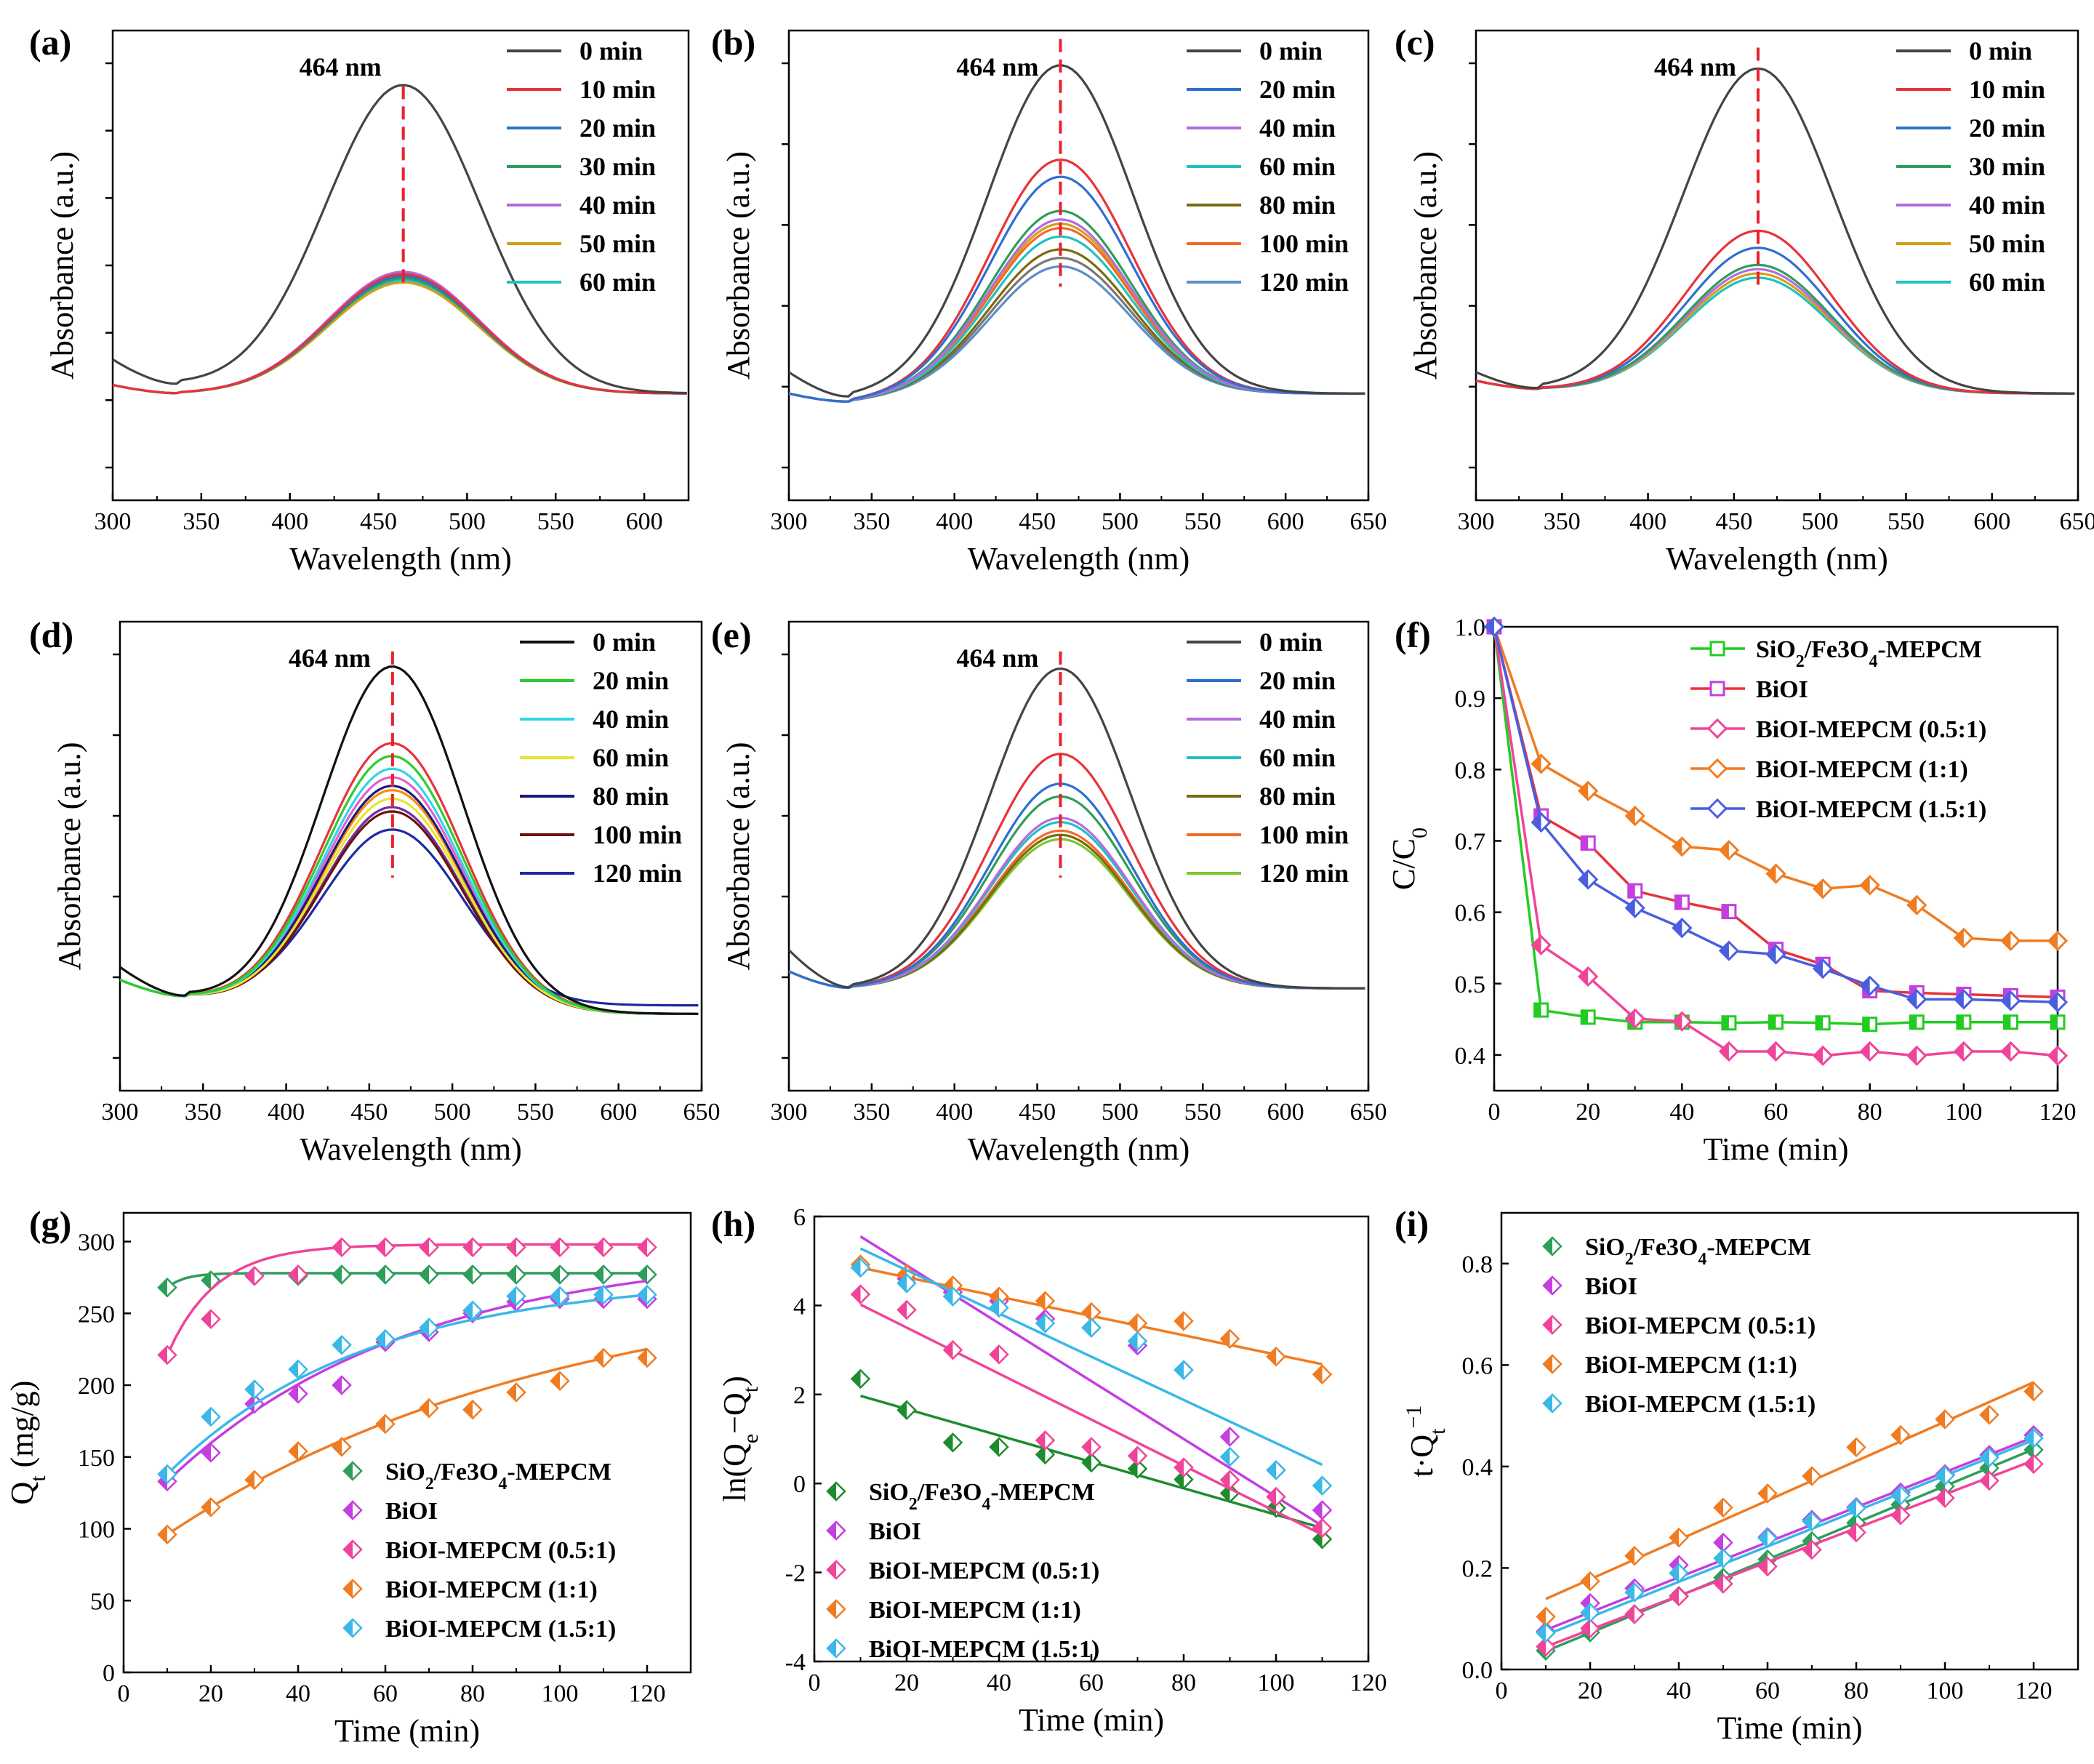 The width and height of the screenshot is (2094, 1764). Describe the element at coordinates (1470, 699) in the screenshot. I see `y-tick-label: 0.9` at that location.